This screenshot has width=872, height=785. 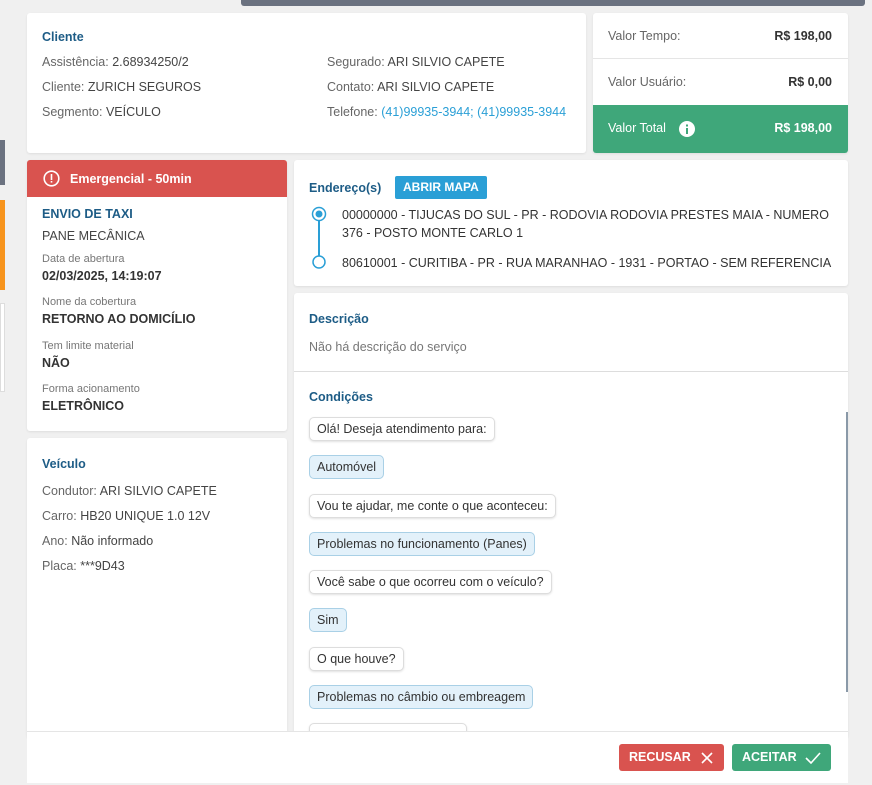 I want to click on value: RETORNO AO DOMICÍLIO, so click(x=119, y=319).